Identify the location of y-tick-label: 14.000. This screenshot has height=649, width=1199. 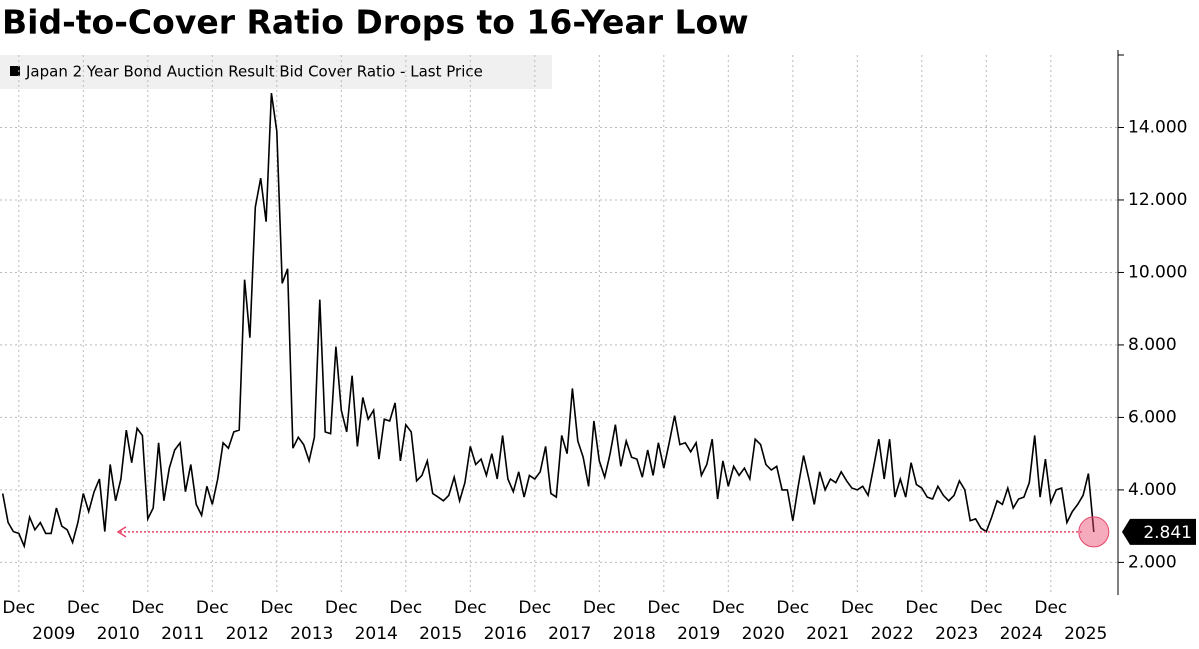
(1157, 127).